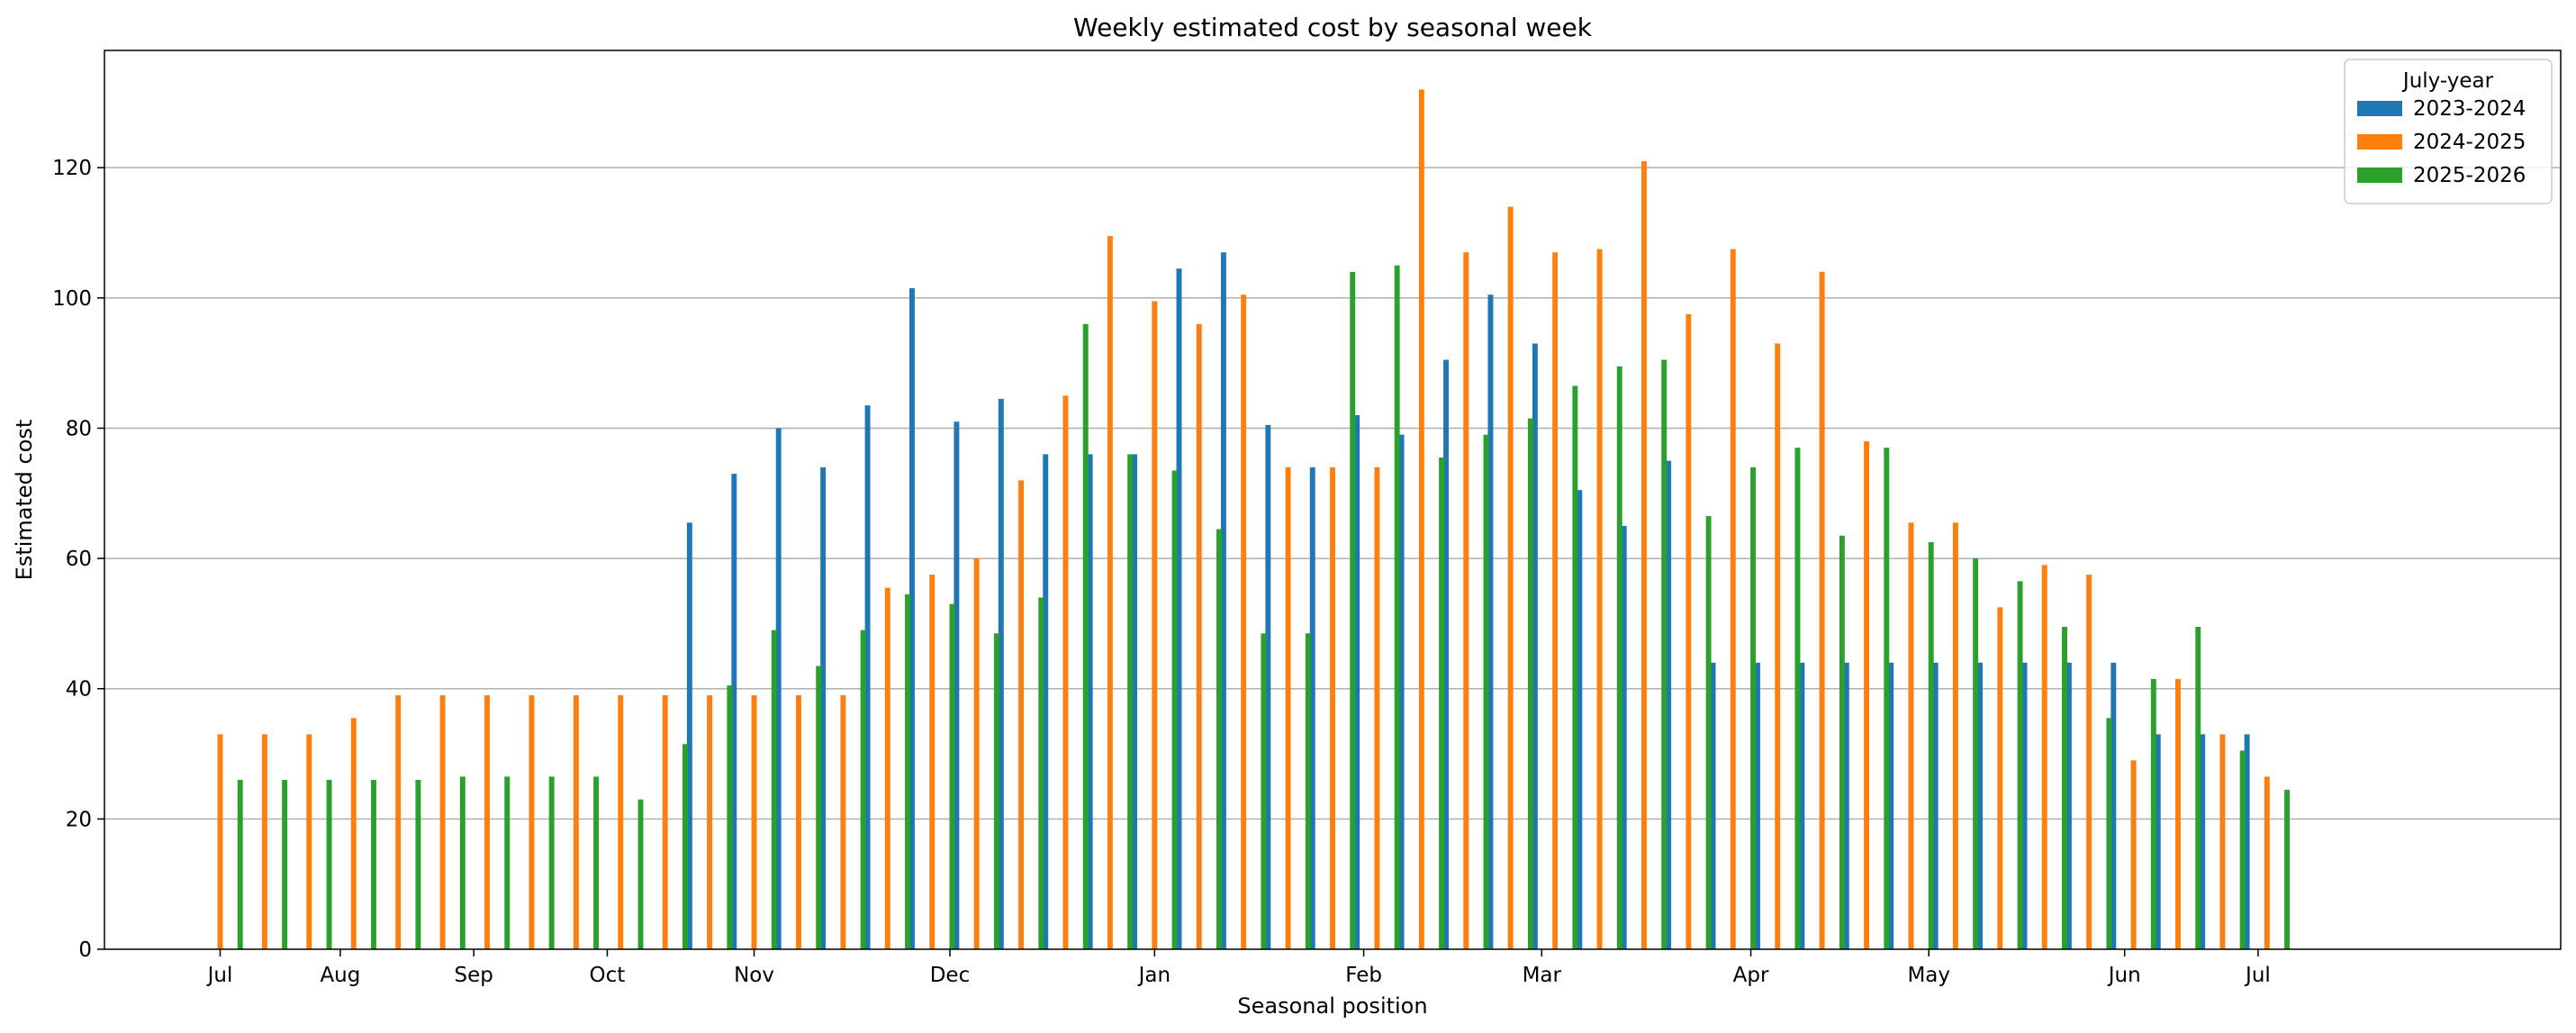 The image size is (2576, 1033). I want to click on x-tick-label: May, so click(1928, 975).